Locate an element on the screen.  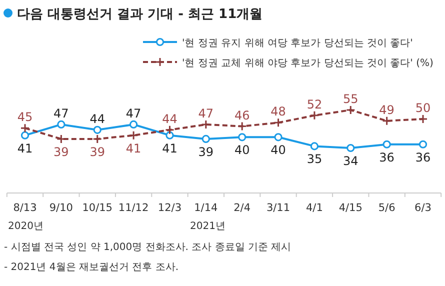
legend-label: '현 정권 유지 위해 여당 후보가 당선되는 것이 좋다' is located at coordinates (297, 43).